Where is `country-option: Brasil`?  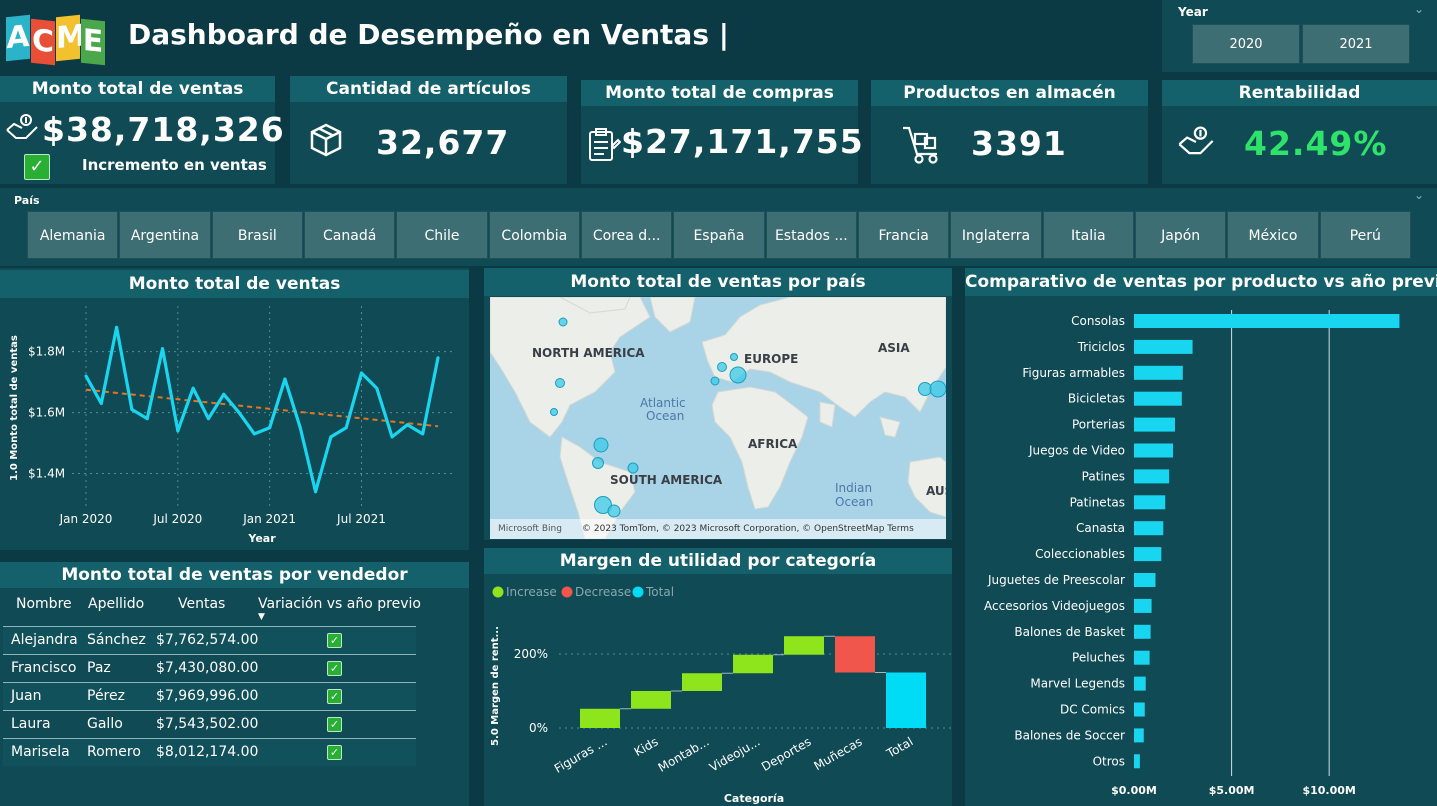 country-option: Brasil is located at coordinates (257, 235).